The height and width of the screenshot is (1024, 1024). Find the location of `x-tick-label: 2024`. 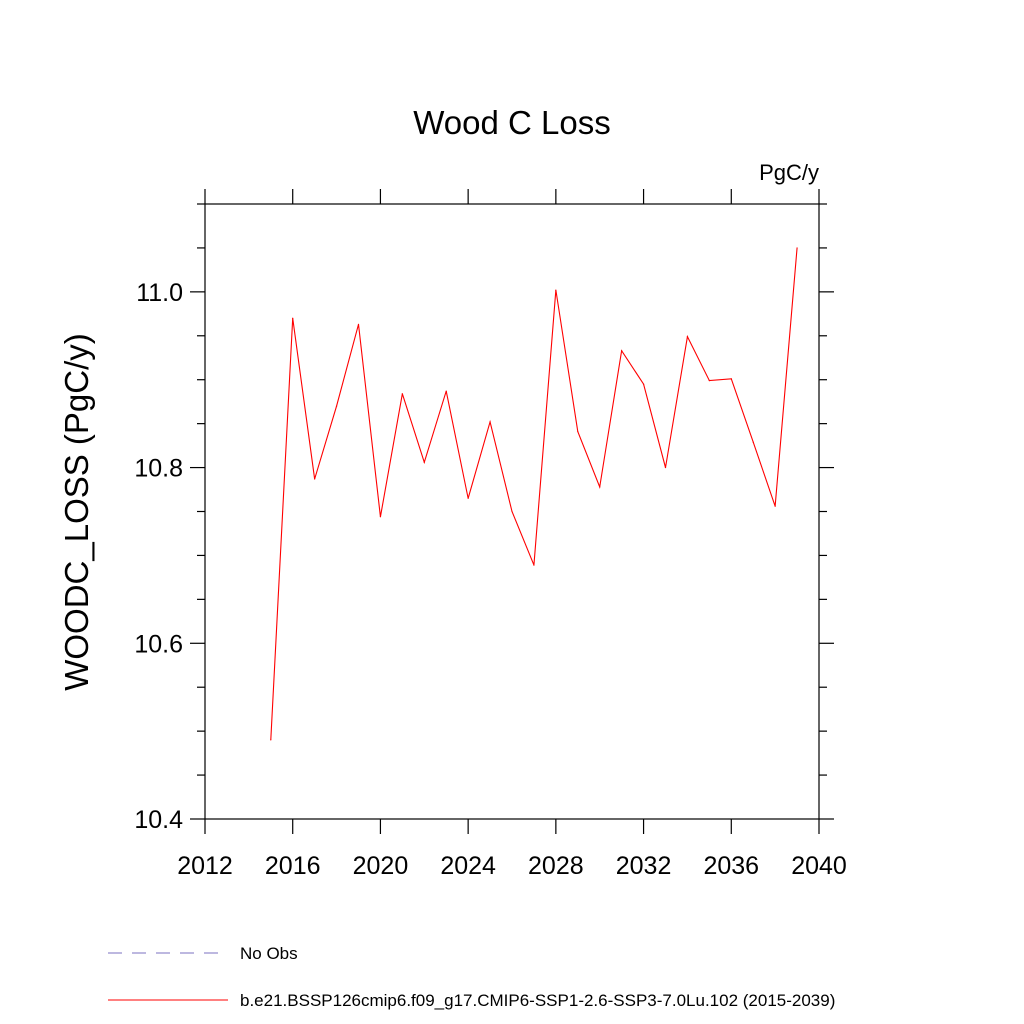

x-tick-label: 2024 is located at coordinates (468, 866).